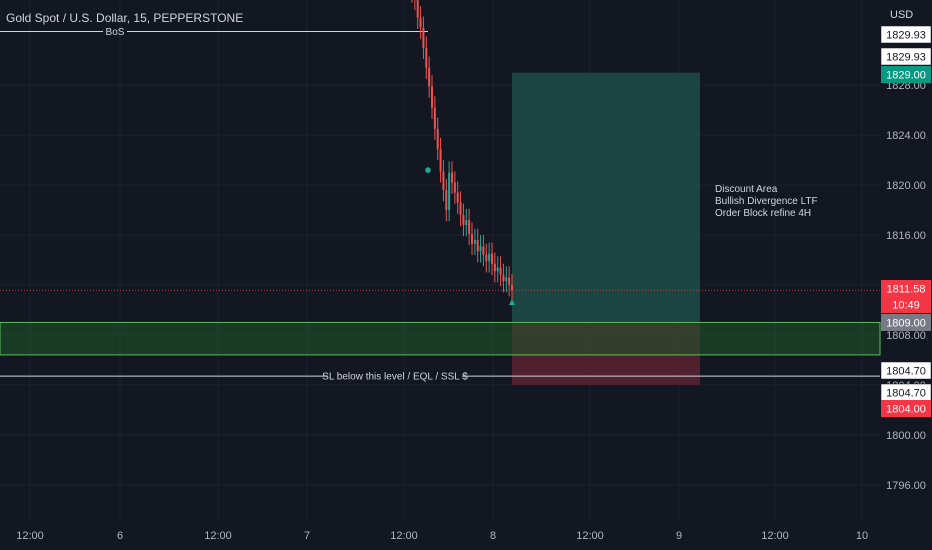 The height and width of the screenshot is (550, 932). Describe the element at coordinates (763, 213) in the screenshot. I see `note-order-block: Order Block refine 4H` at that location.